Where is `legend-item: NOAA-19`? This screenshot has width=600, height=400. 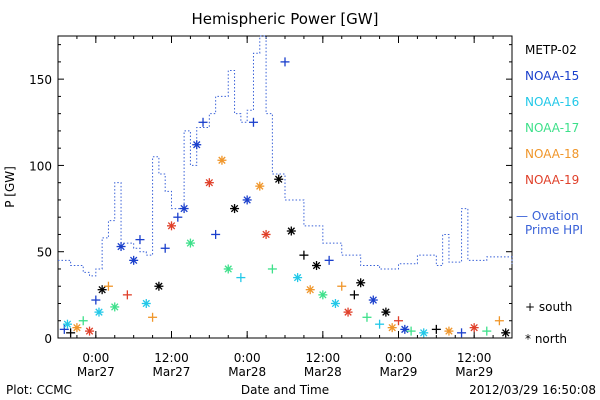
legend-item: NOAA-19 is located at coordinates (552, 180).